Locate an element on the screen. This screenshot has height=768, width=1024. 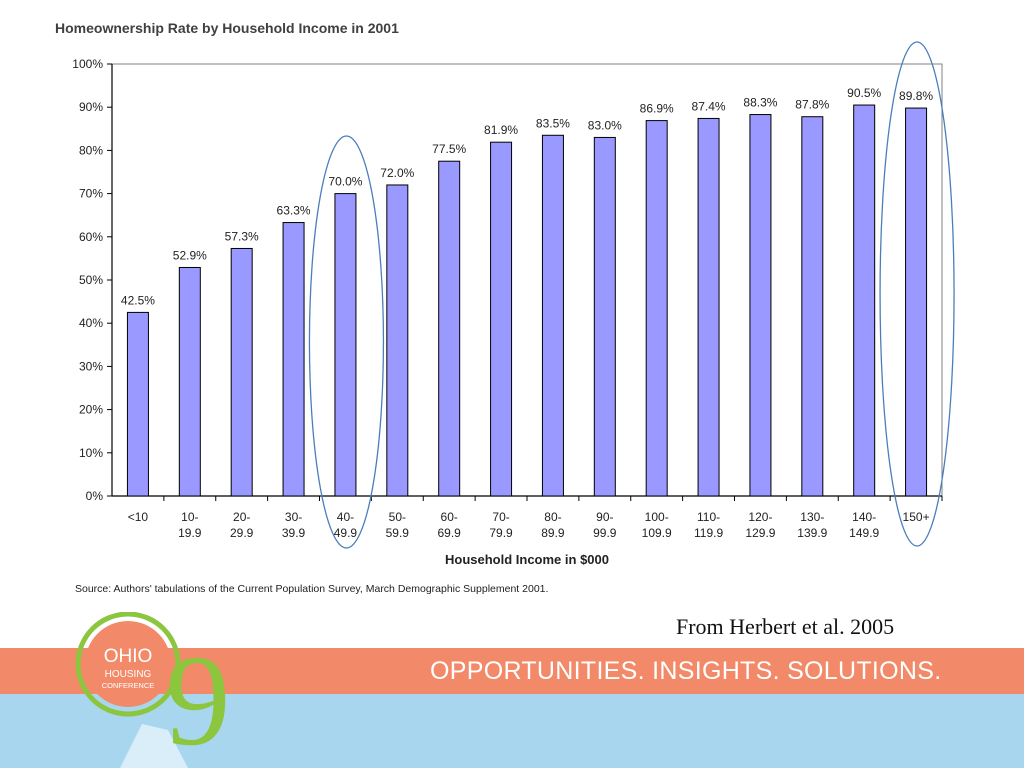
x-tick-label: 19.9 is located at coordinates (190, 533).